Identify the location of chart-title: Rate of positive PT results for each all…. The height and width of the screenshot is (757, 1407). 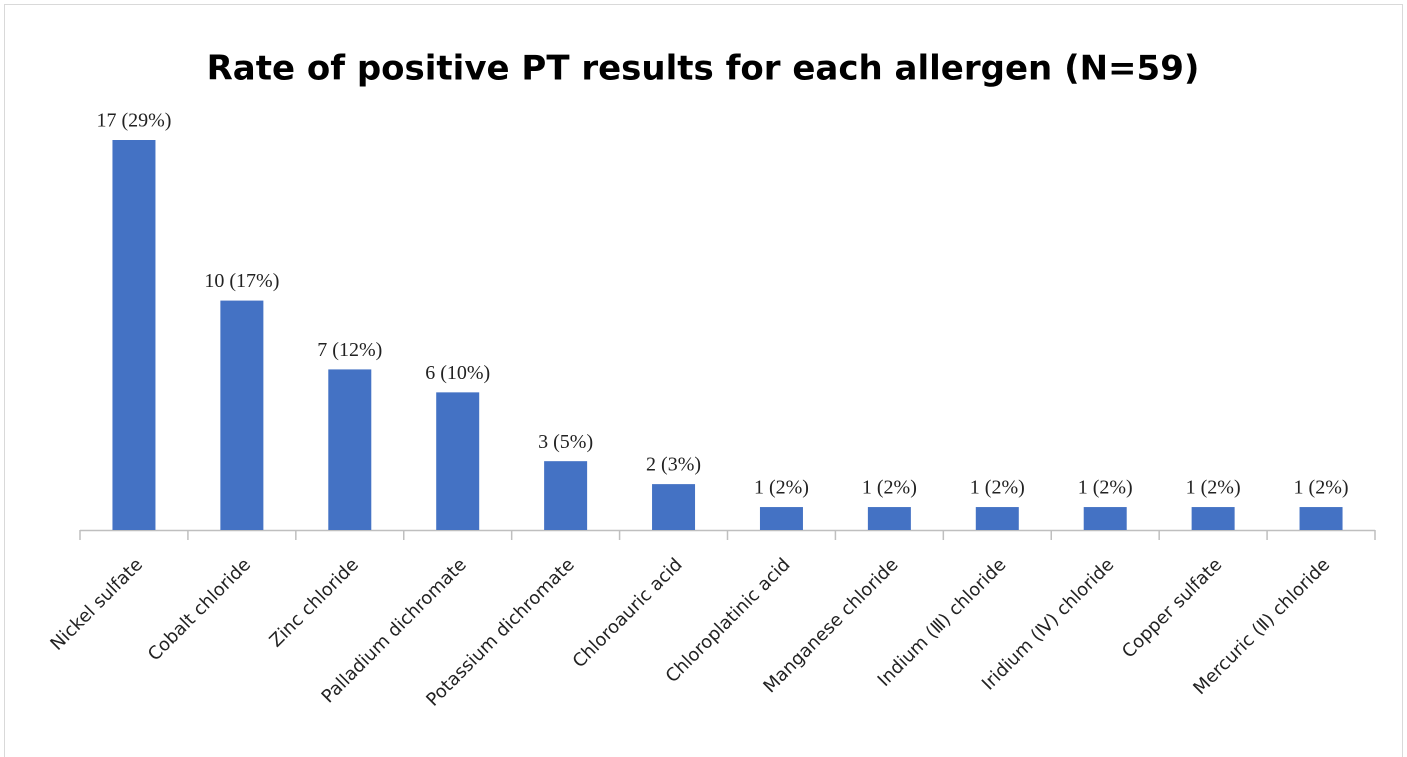
(703, 69).